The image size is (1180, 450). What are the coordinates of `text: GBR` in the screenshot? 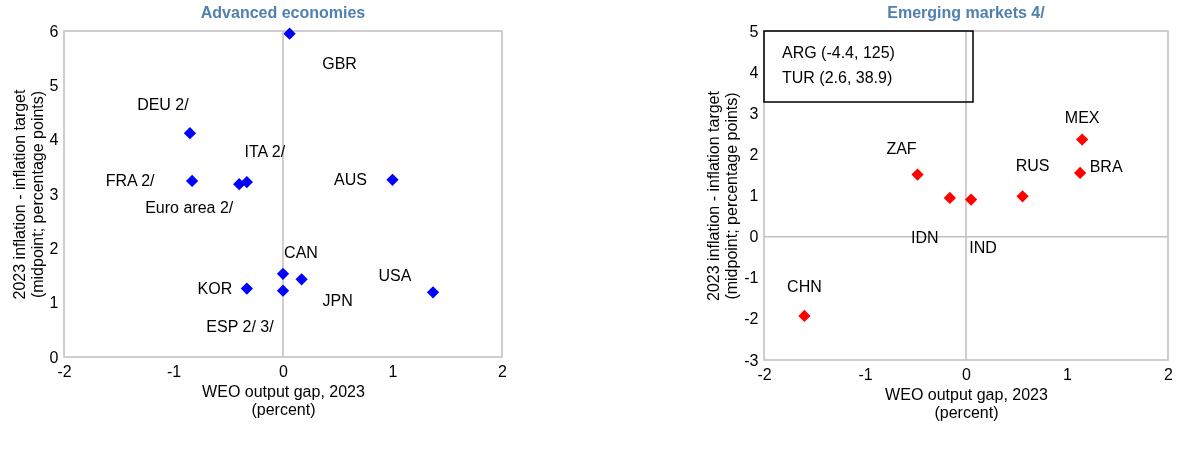 It's located at (339, 63).